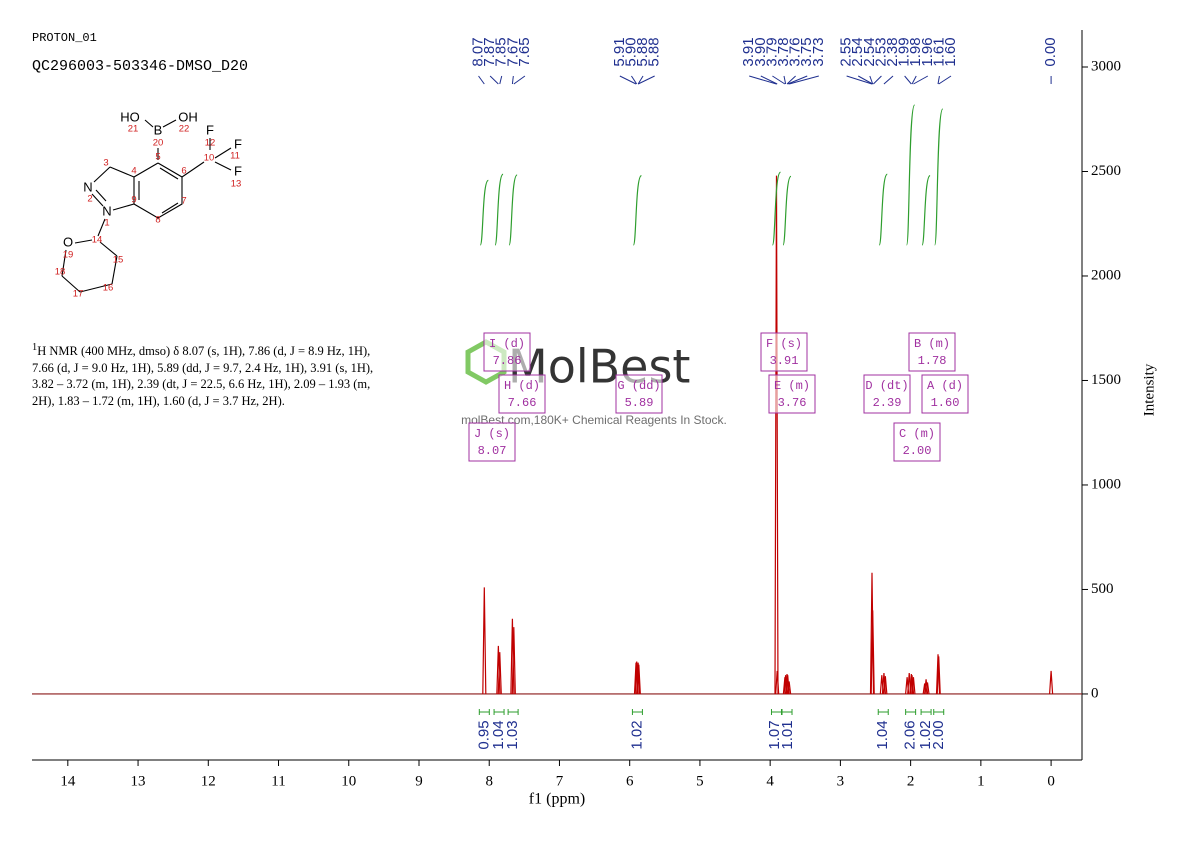 Image resolution: width=1190 pixels, height=841 pixels. I want to click on multiplet-name: I (d), so click(507, 344).